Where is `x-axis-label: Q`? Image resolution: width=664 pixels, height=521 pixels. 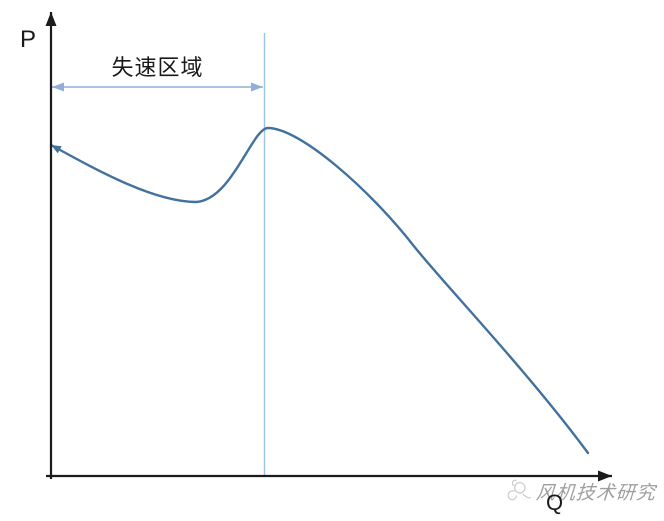
x-axis-label: Q is located at coordinates (555, 502).